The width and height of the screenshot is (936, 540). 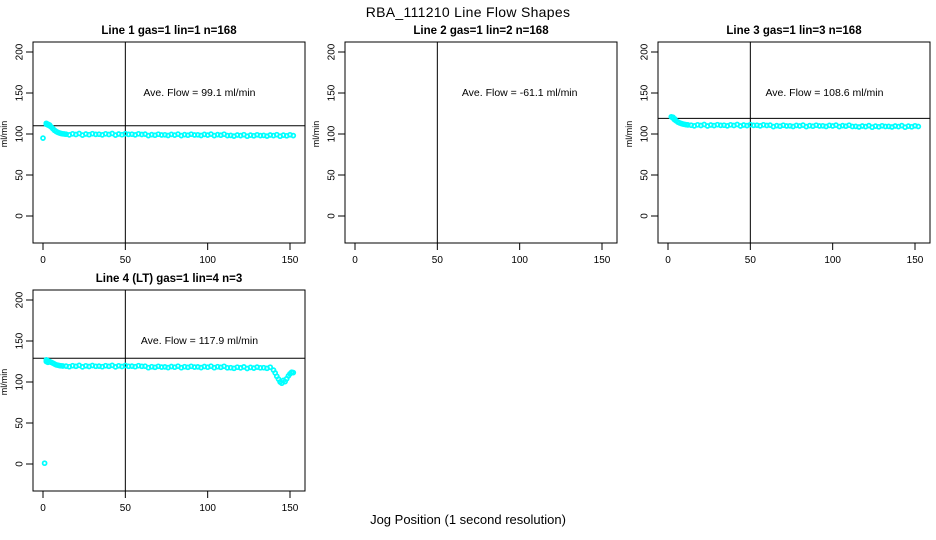 I want to click on avg-flow-annotation: Ave. Flow = 99.1 ml/min, so click(x=199, y=93).